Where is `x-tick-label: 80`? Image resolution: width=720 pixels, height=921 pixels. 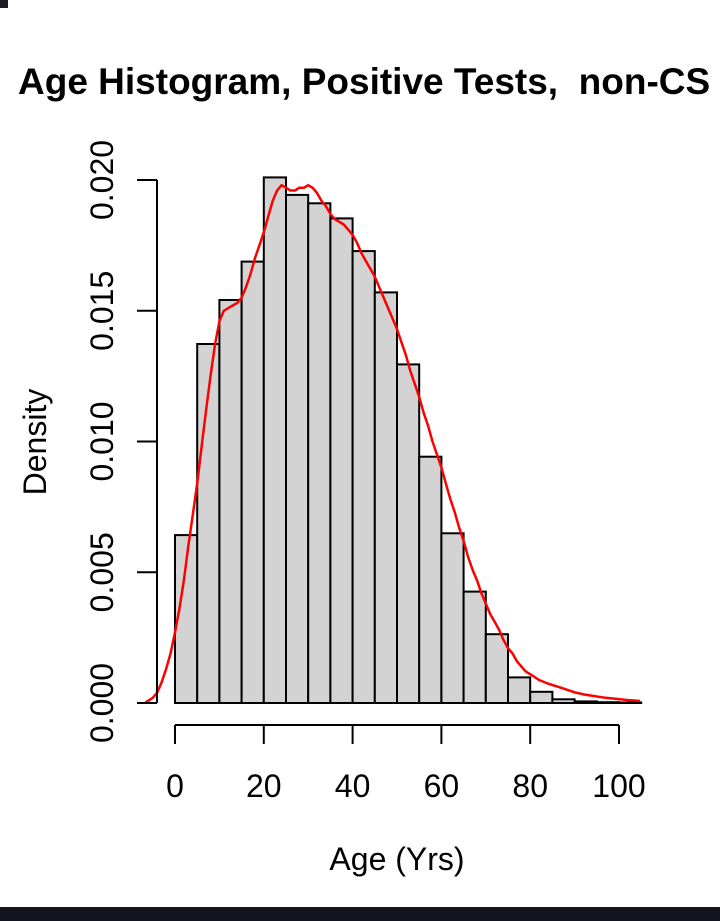 x-tick-label: 80 is located at coordinates (530, 786).